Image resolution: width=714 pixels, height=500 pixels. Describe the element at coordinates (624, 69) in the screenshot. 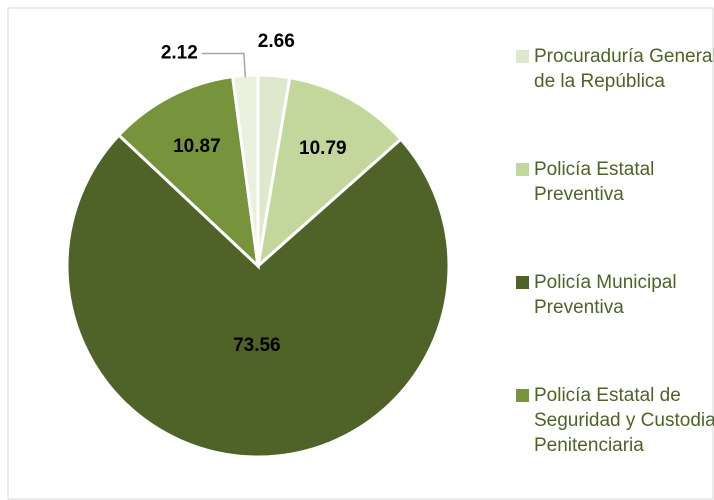

I see `legend-label: Procuraduría General de la República` at that location.